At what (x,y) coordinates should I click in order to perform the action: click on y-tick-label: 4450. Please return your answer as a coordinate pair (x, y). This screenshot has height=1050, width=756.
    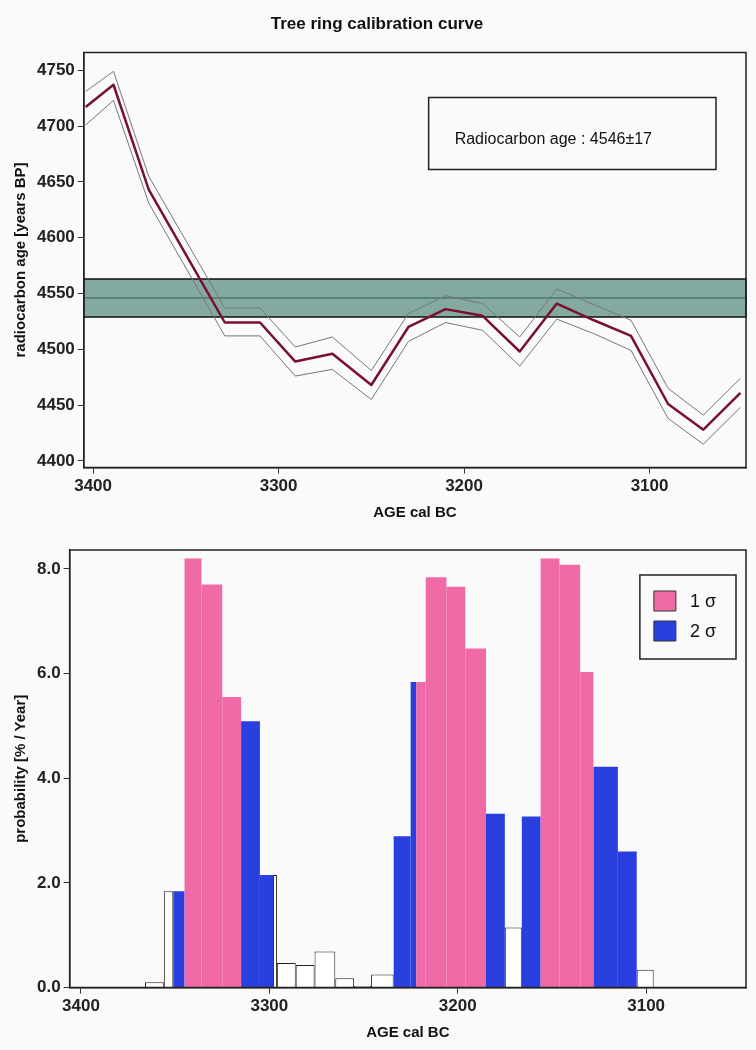
    Looking at the image, I should click on (55, 404).